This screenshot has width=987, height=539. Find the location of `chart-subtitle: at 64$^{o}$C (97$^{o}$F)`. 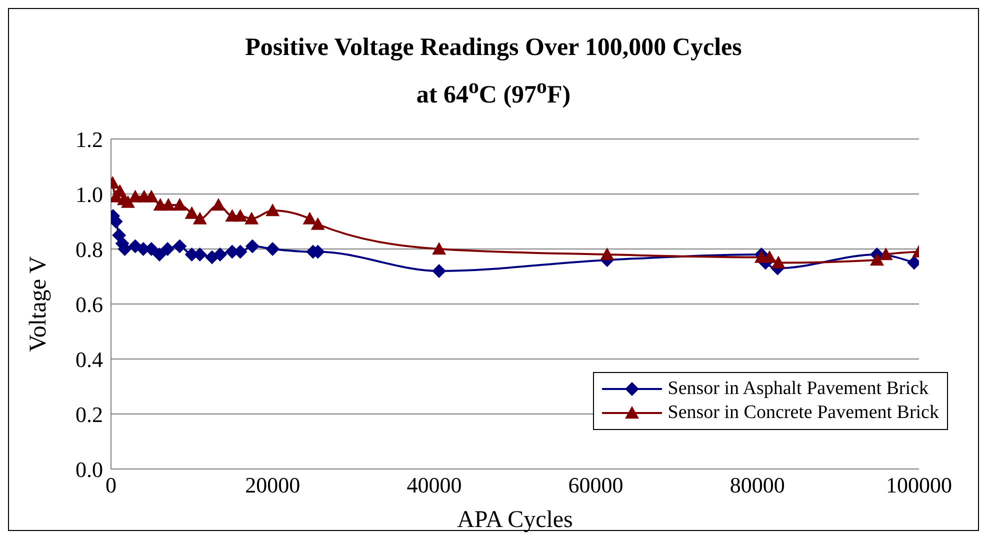

chart-subtitle: at 64$^{o}$C (97$^{o}$F) is located at coordinates (493, 91).